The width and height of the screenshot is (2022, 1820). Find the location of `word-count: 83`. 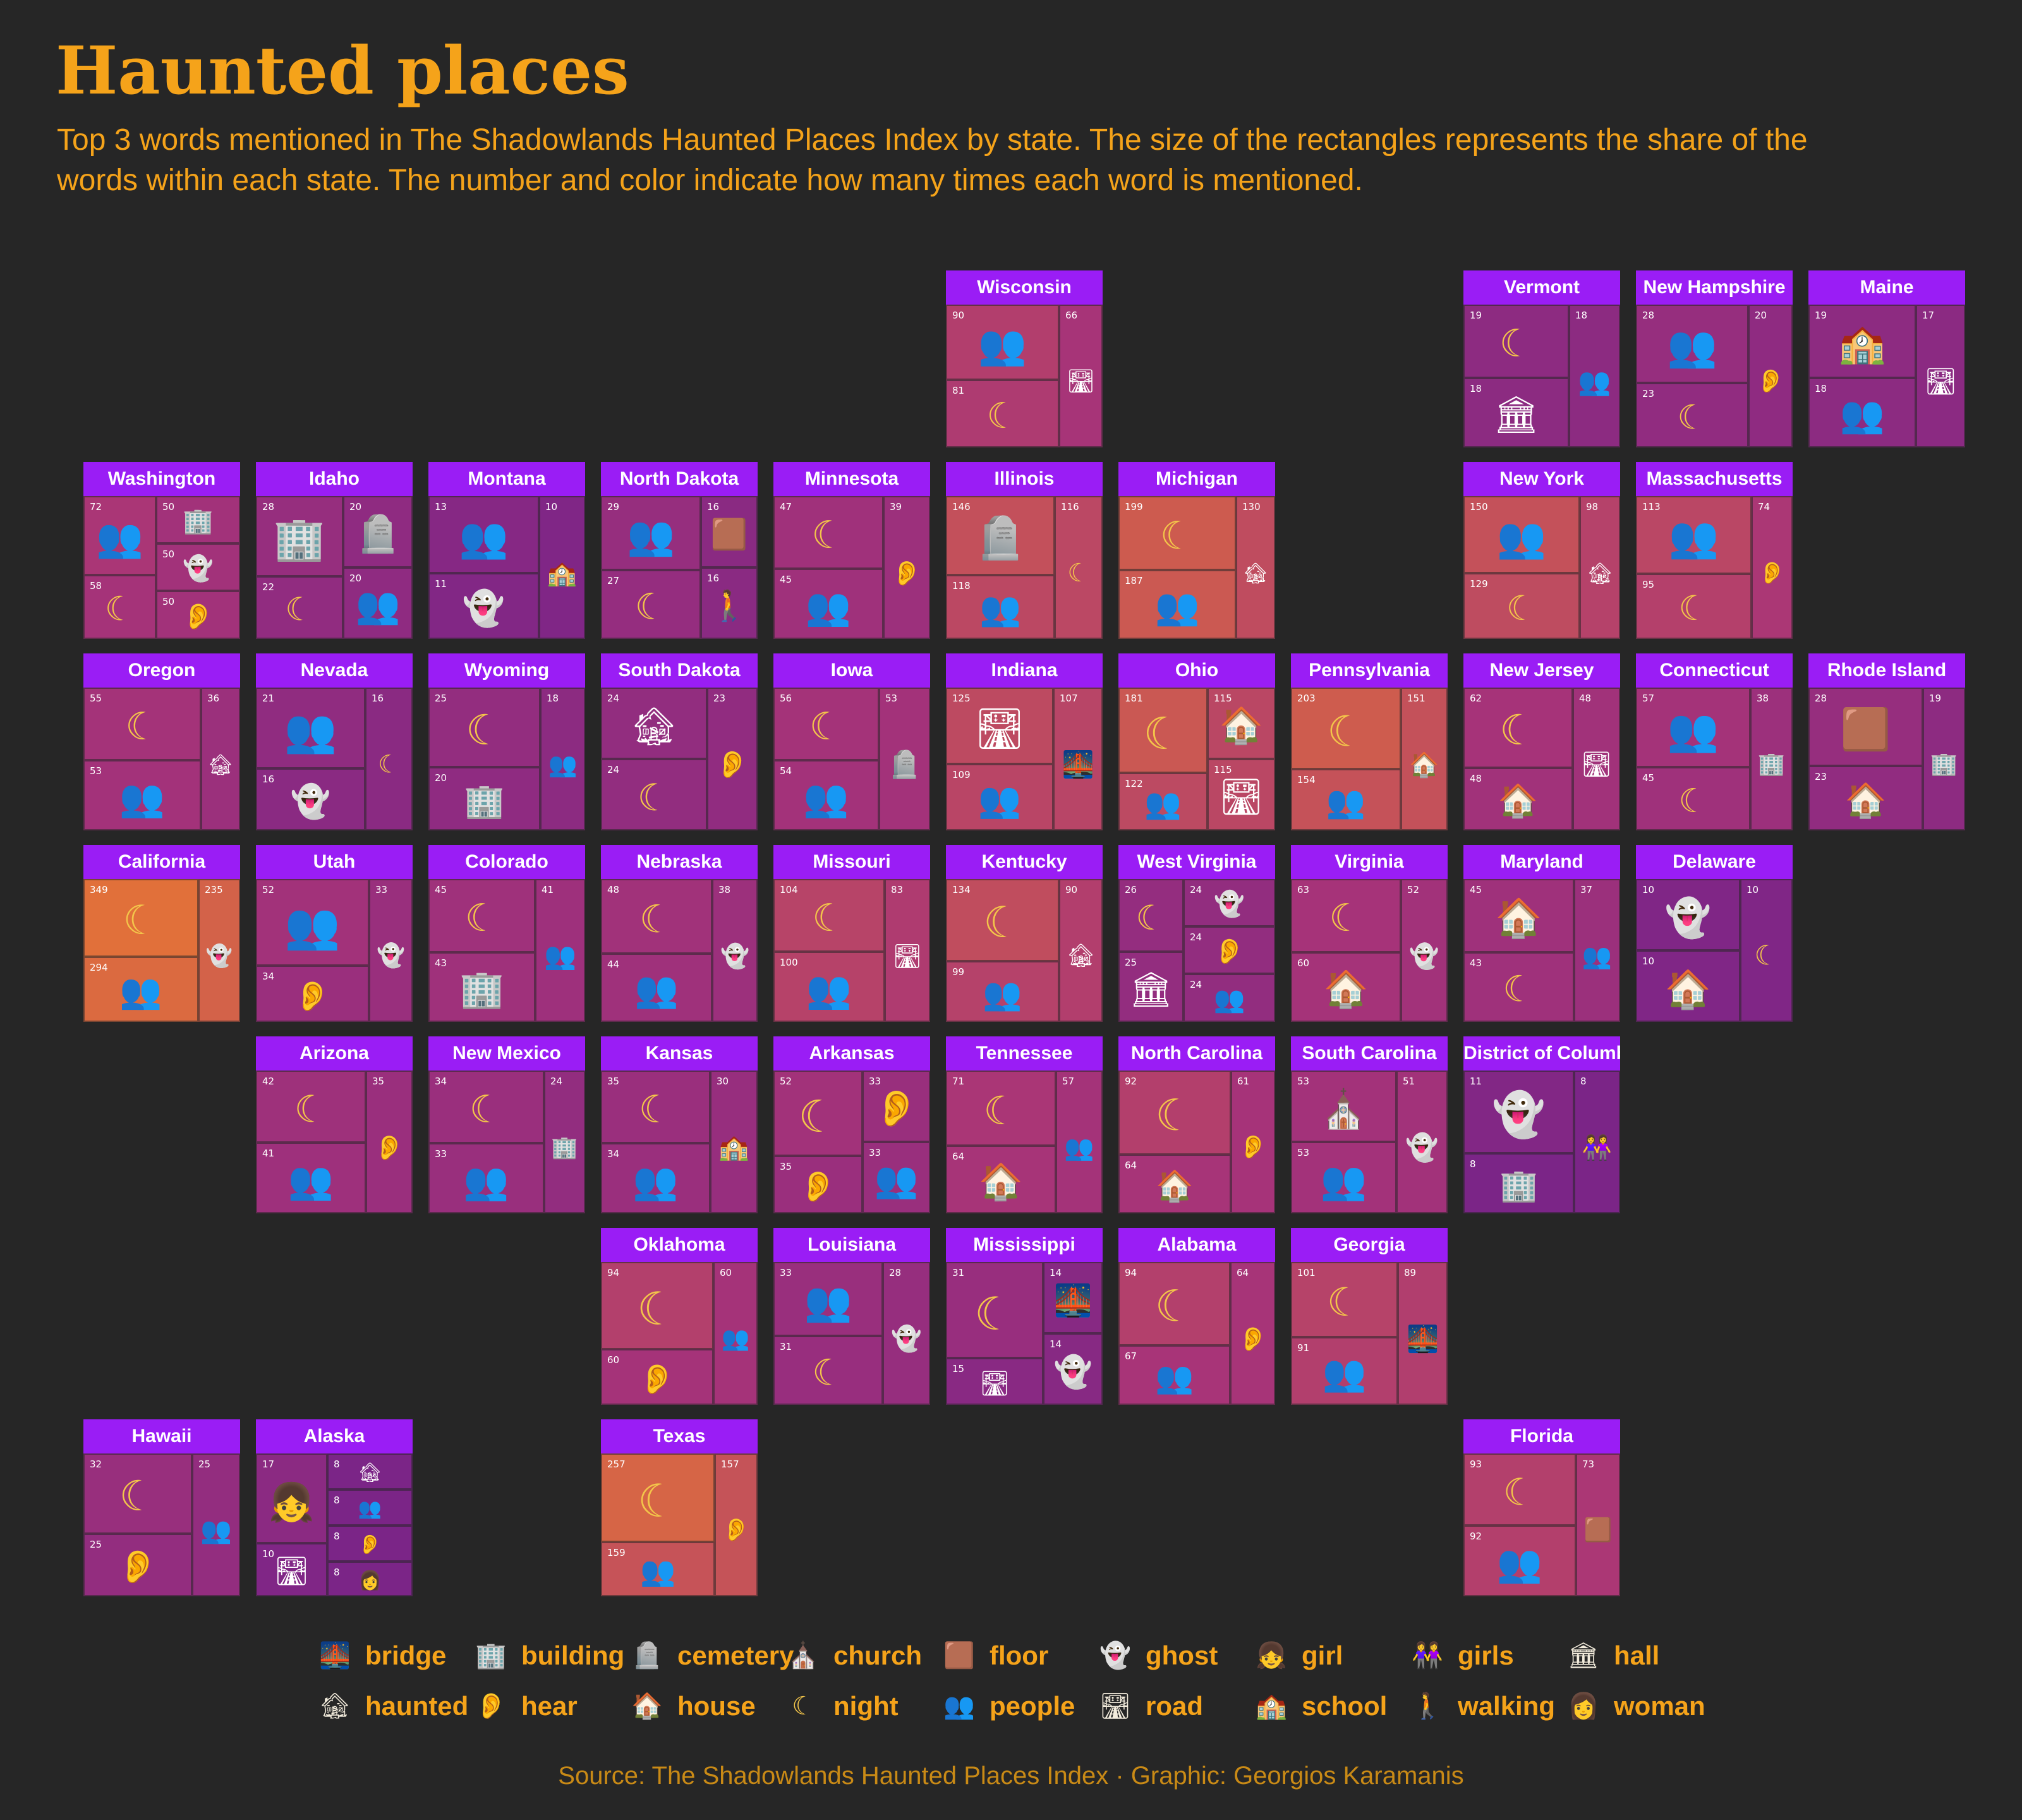

word-count: 83 is located at coordinates (897, 889).